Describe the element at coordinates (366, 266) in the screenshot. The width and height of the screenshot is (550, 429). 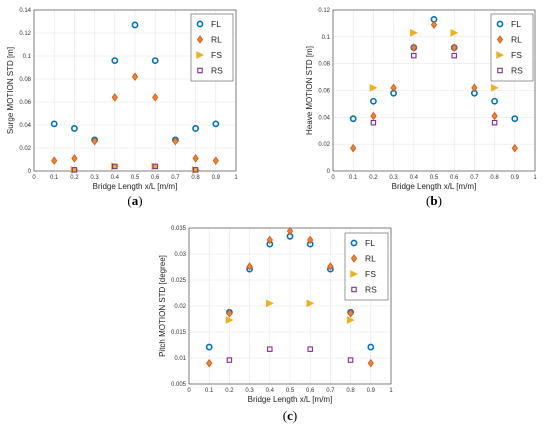
I see `legend: FL RL FS RS` at that location.